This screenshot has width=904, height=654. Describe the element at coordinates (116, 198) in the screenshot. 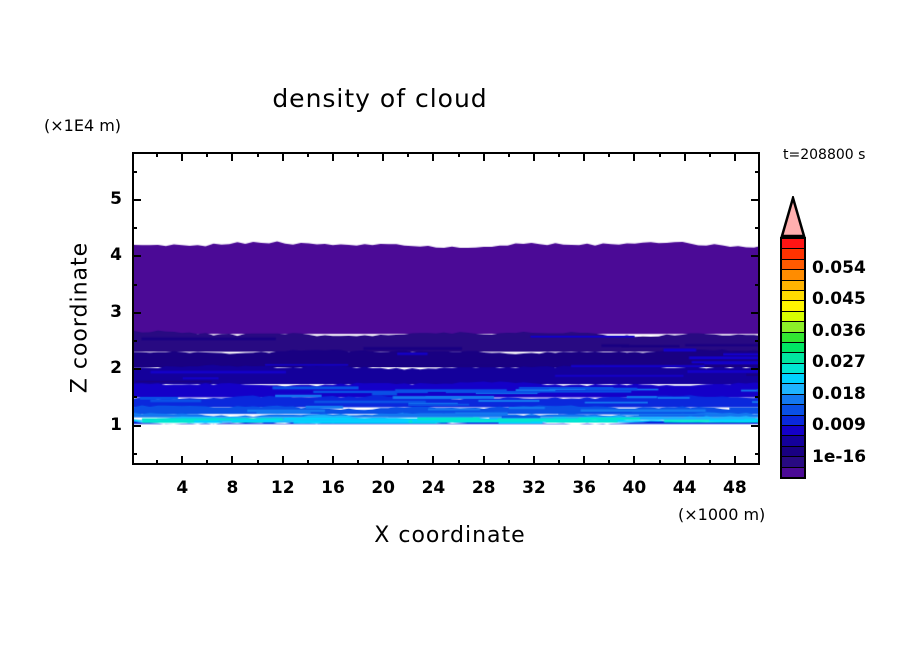

I see `y-axis-tick-label: 5` at that location.